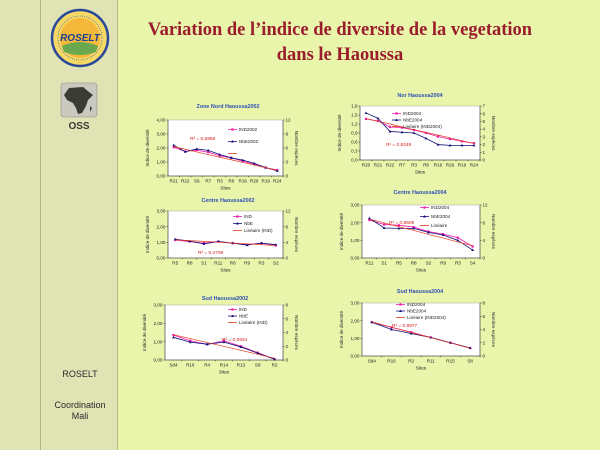 This screenshot has height=450, width=600. I want to click on series-nbe, so click(420, 129).